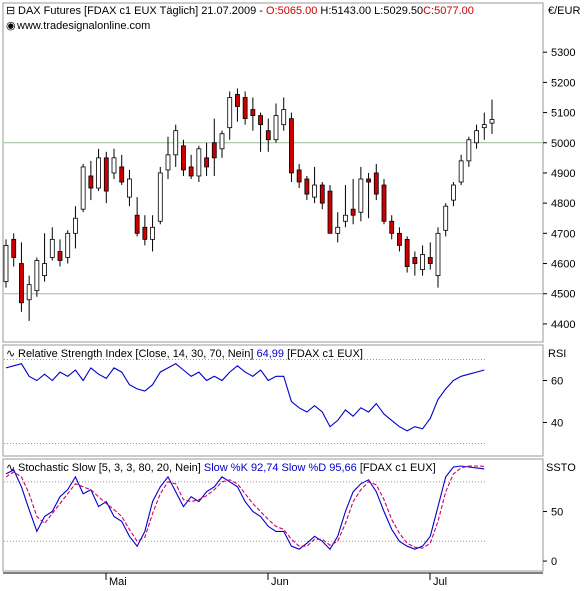  Describe the element at coordinates (270, 354) in the screenshot. I see `rsi-value: 64,99` at that location.